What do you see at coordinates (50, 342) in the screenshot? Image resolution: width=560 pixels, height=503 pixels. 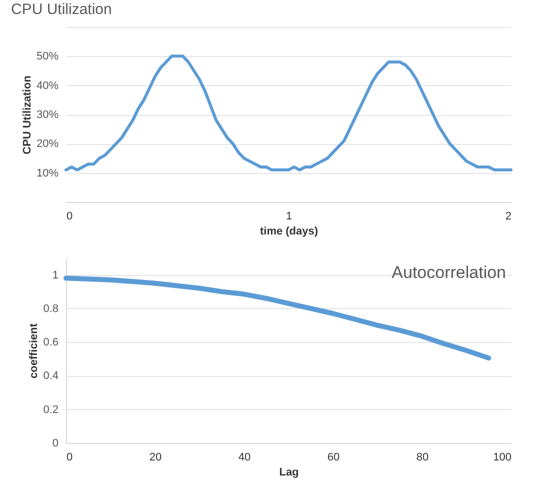 I see `y-tick-label: 0.6` at bounding box center [50, 342].